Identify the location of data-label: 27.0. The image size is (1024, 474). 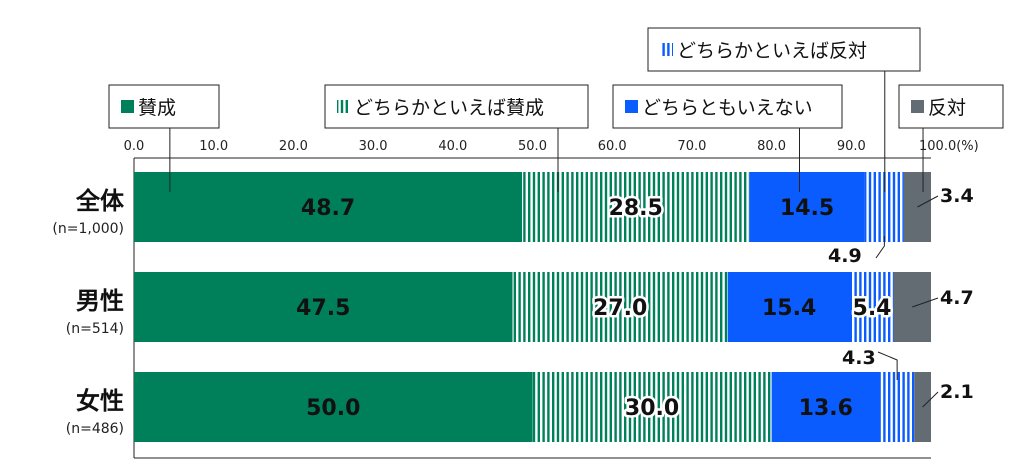
(620, 308).